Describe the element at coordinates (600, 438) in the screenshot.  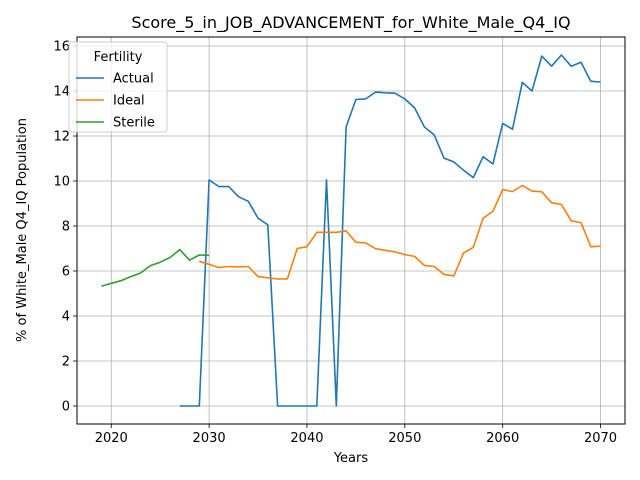
I see `x-tick-label: 2070` at that location.